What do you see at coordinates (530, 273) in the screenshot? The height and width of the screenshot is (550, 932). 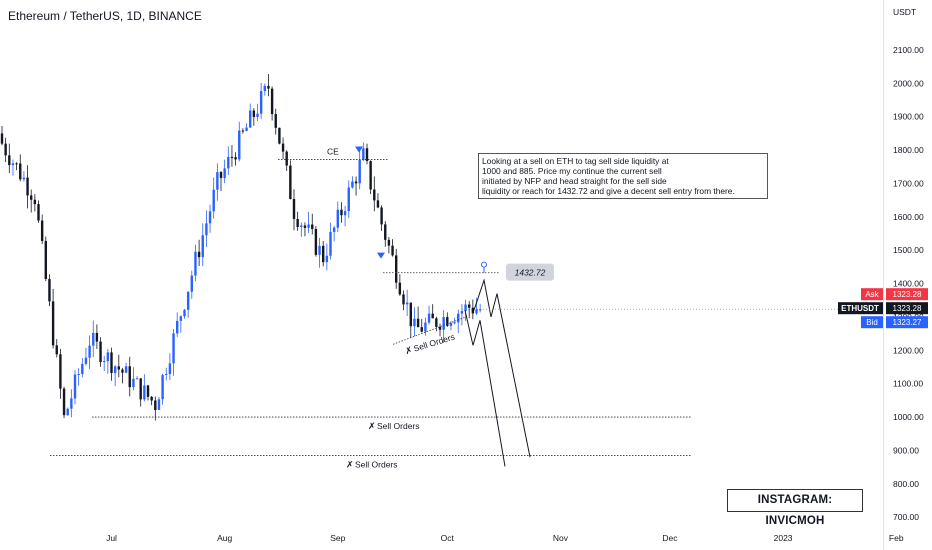 I see `target-price-label: 1432.72` at bounding box center [530, 273].